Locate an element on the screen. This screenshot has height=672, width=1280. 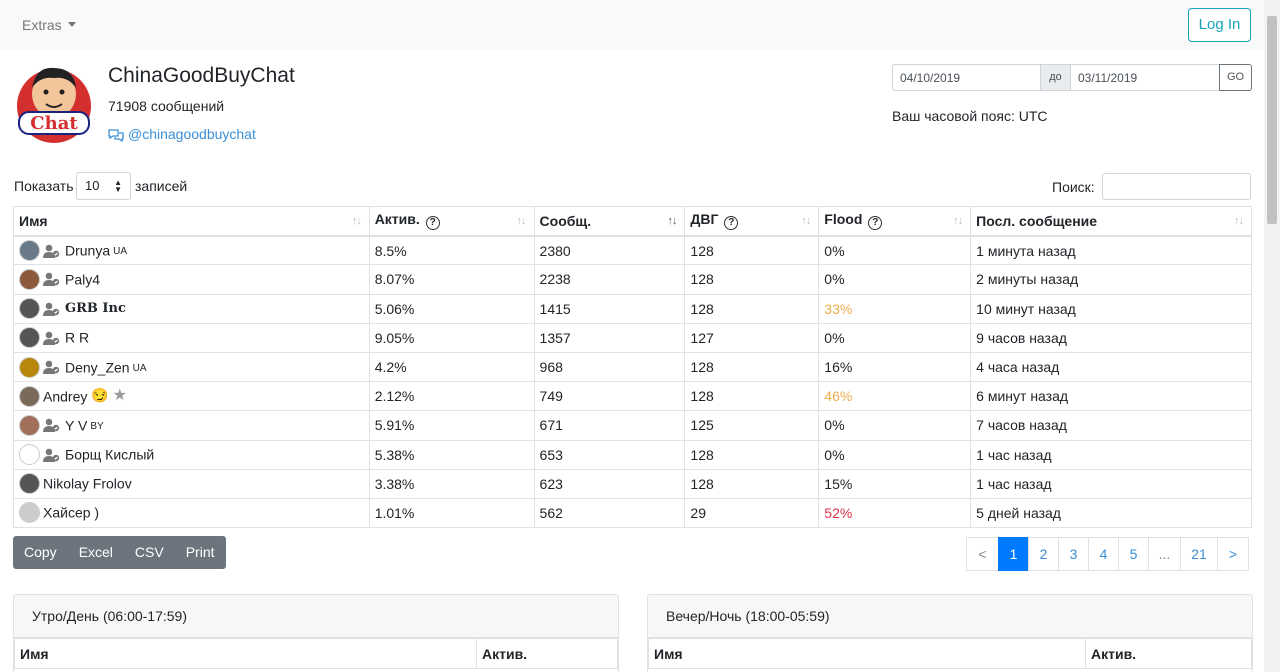
card-night-col-activity: Актив. is located at coordinates (1168, 653).